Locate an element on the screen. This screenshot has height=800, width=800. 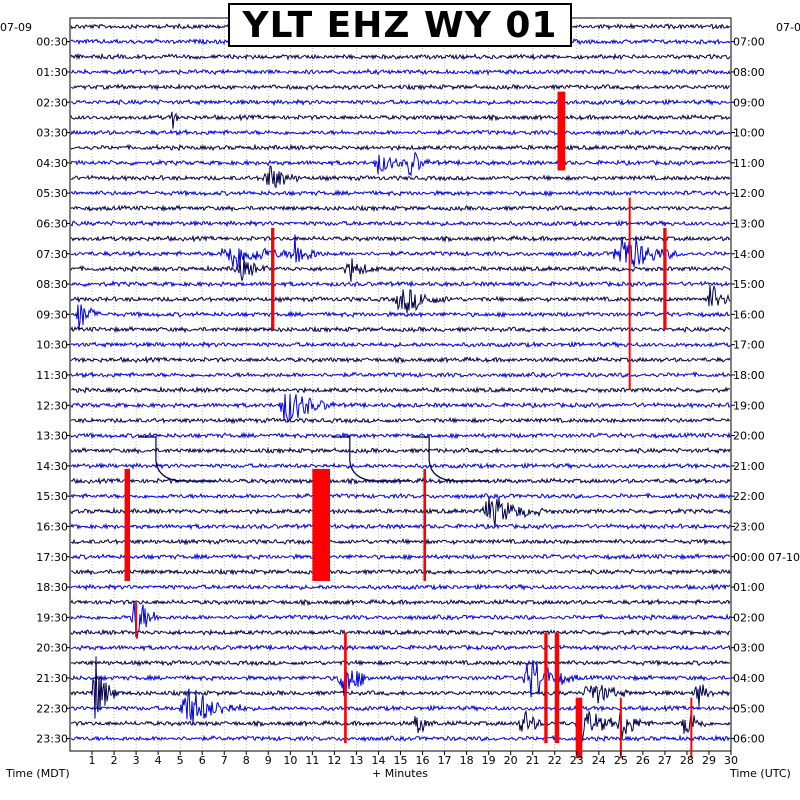
right-date-label: 07-0 is located at coordinates (788, 27).